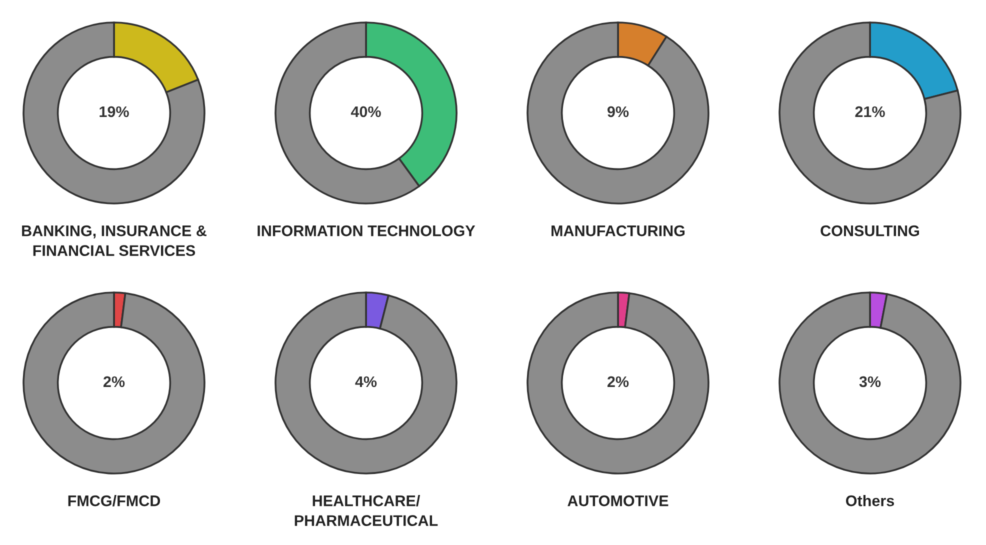 The width and height of the screenshot is (986, 545). What do you see at coordinates (114, 240) in the screenshot?
I see `text: BANKING, INSURANCE & FINANCIAL SERVICES` at bounding box center [114, 240].